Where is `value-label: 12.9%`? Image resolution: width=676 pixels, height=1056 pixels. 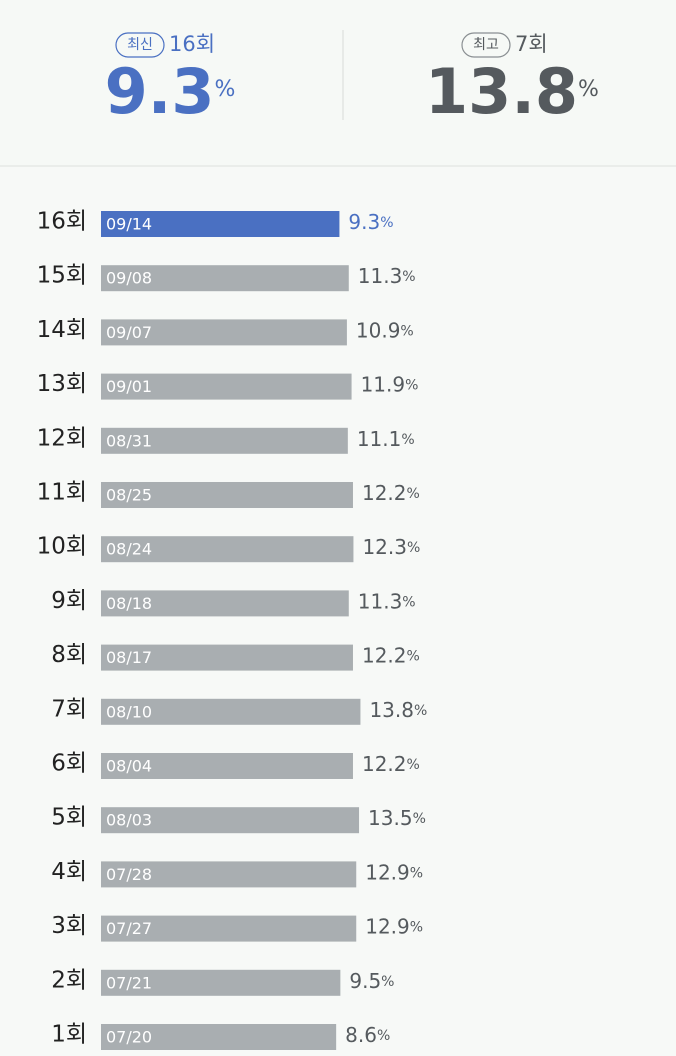 value-label: 12.9% is located at coordinates (394, 872).